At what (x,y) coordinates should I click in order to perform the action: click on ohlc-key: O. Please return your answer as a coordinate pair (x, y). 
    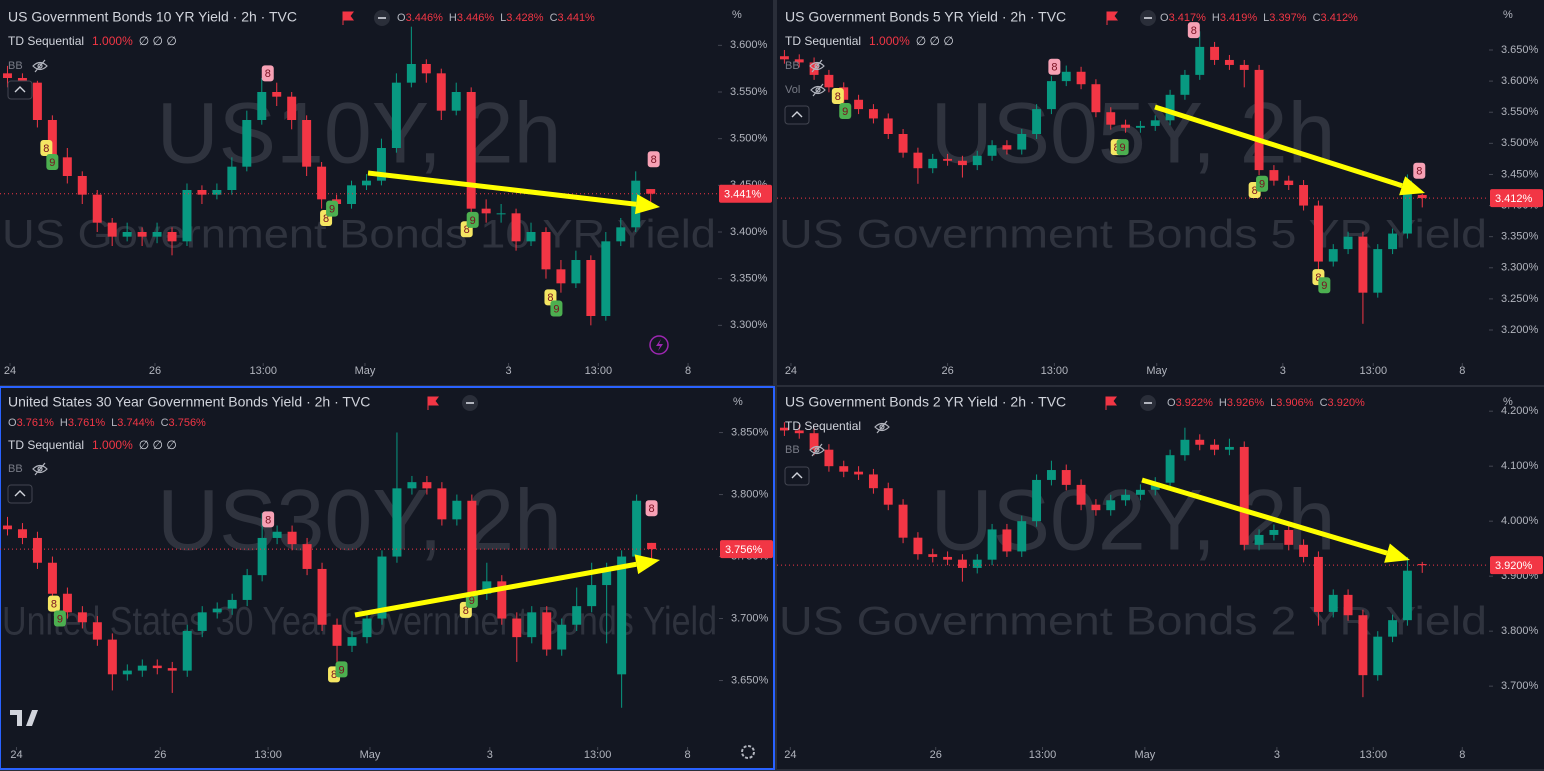
    Looking at the image, I should click on (1164, 18).